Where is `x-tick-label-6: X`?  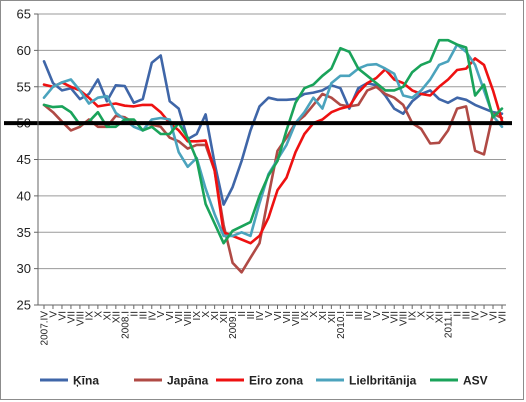 x-tick-label-6: X is located at coordinates (98, 314).